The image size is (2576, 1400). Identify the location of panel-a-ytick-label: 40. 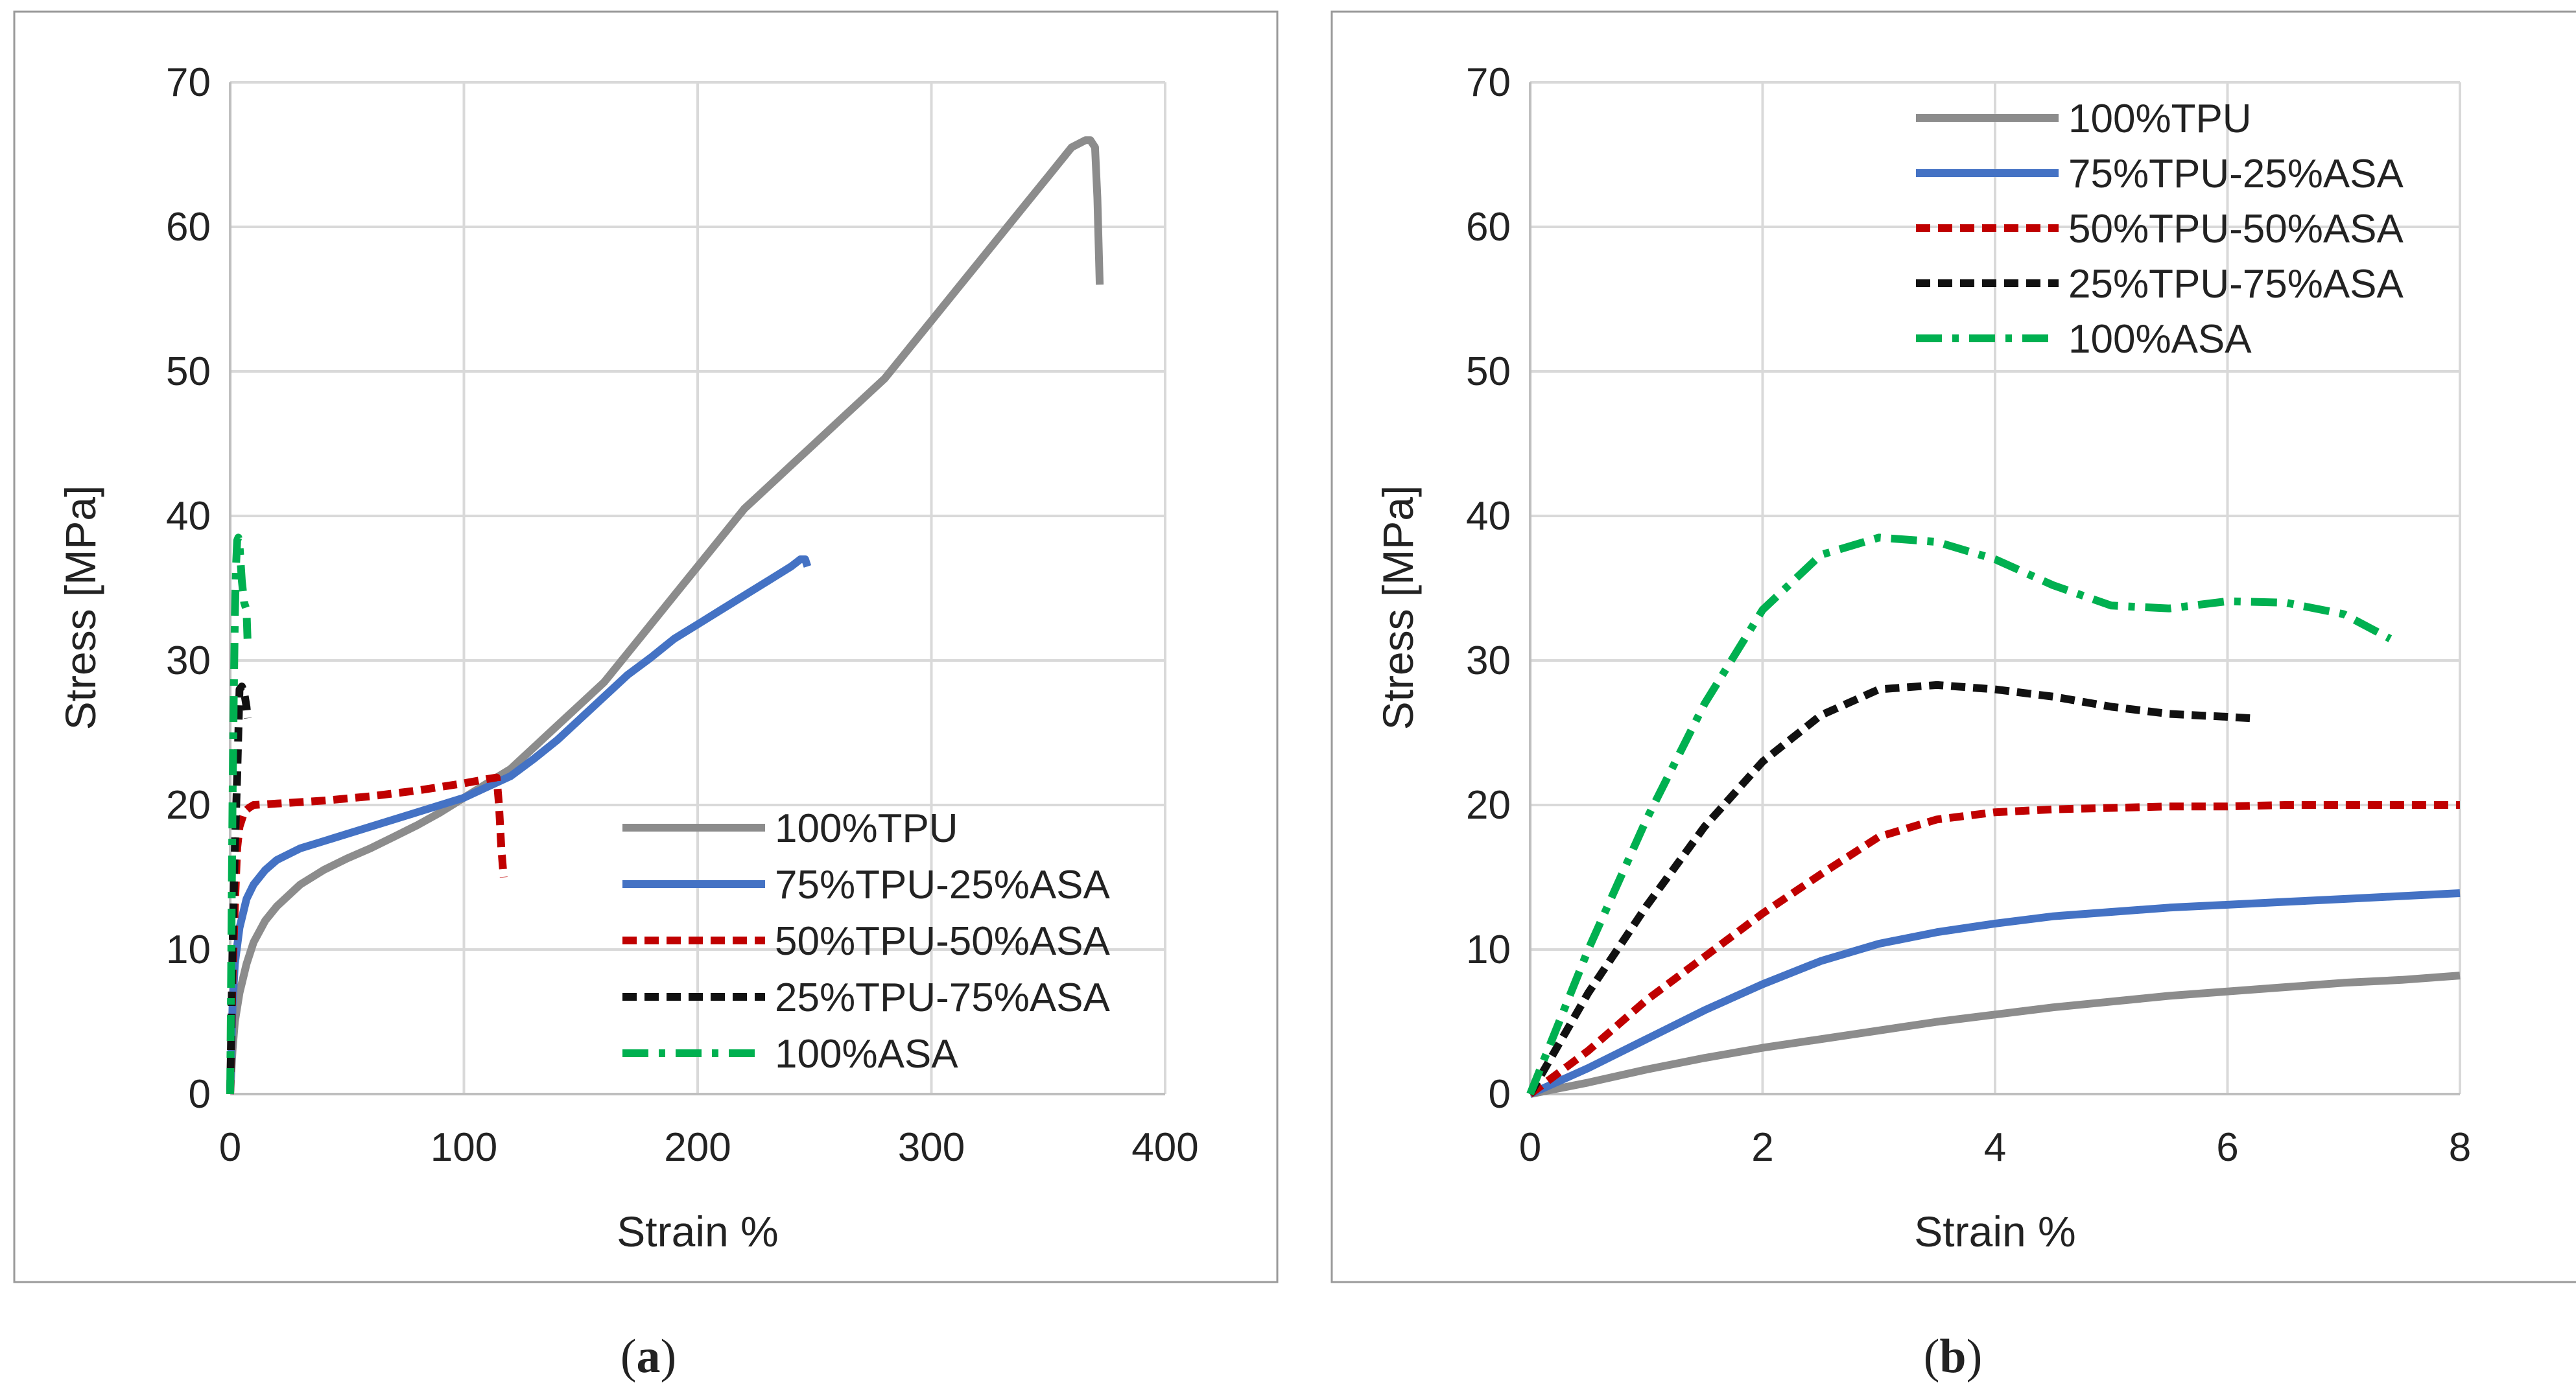
(188, 516).